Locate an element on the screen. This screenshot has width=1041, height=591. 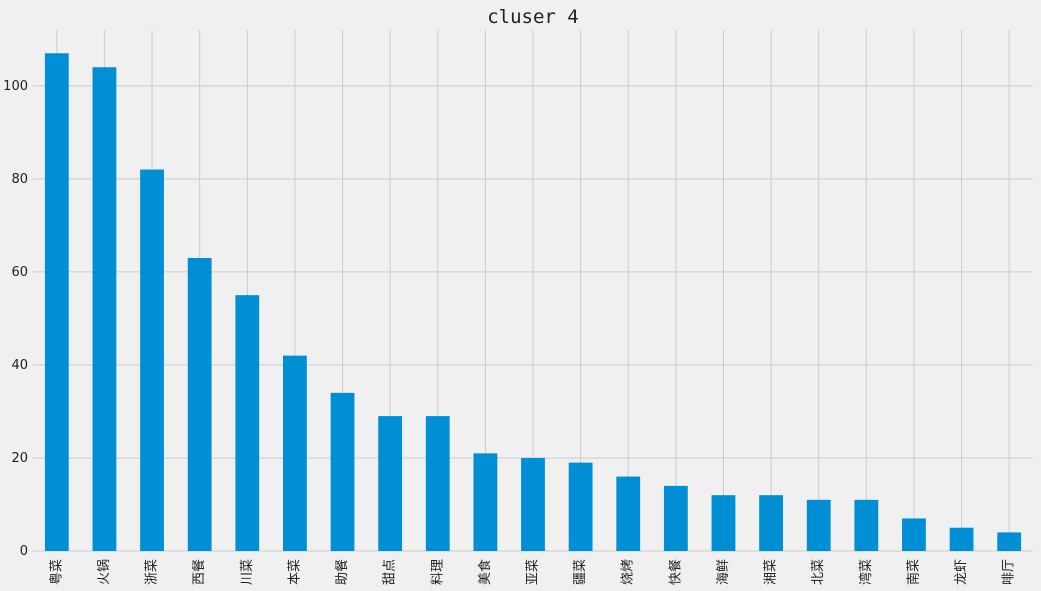
bar-龙虾 is located at coordinates (961, 539).